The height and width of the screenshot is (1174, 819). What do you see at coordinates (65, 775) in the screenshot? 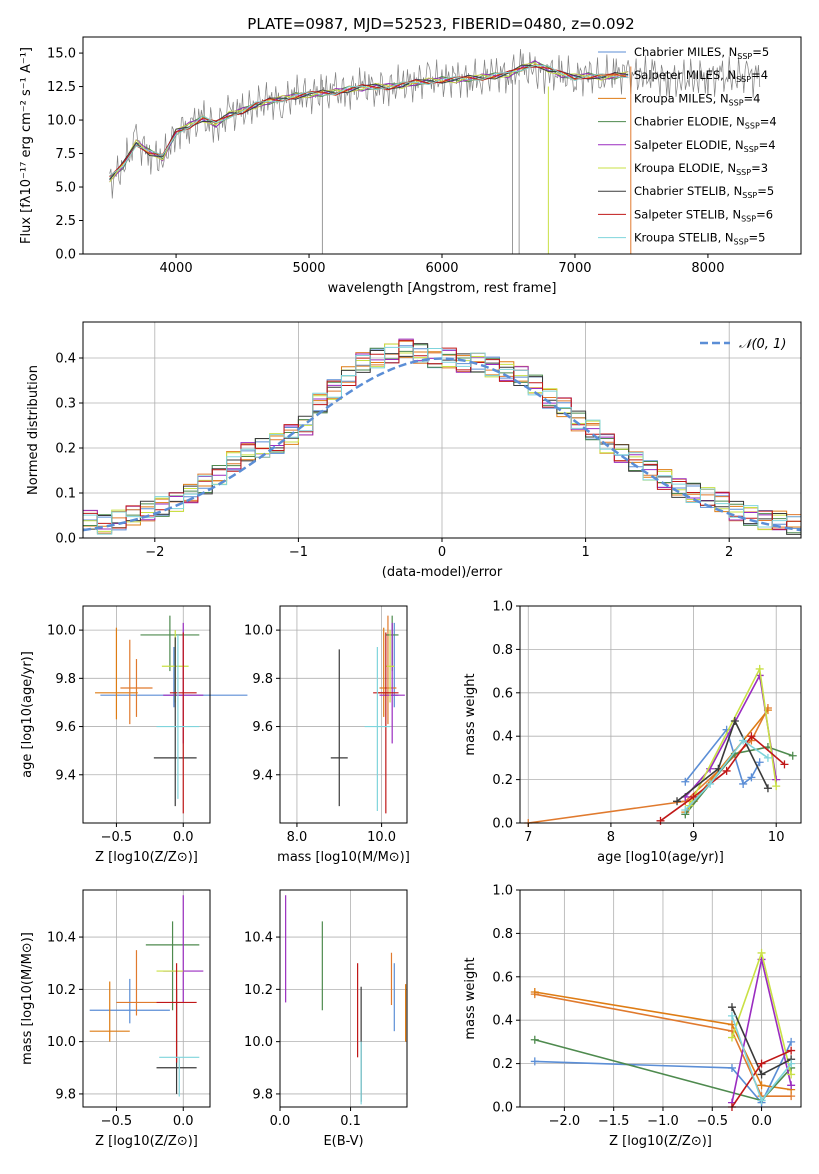
I see `y-tick-label: 9.4` at bounding box center [65, 775].